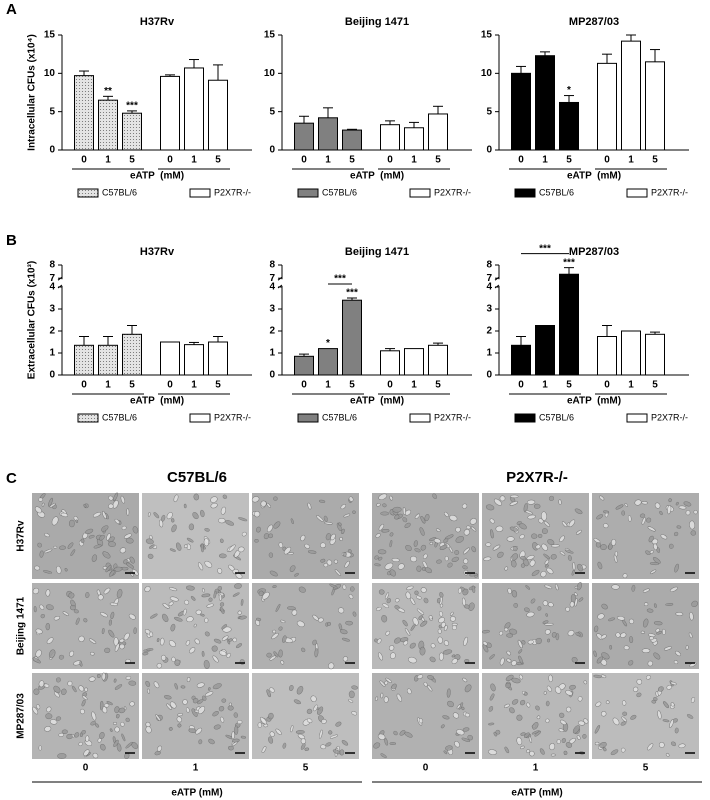 This screenshot has height=800, width=710. I want to click on y-tick-label: 8, so click(272, 265).